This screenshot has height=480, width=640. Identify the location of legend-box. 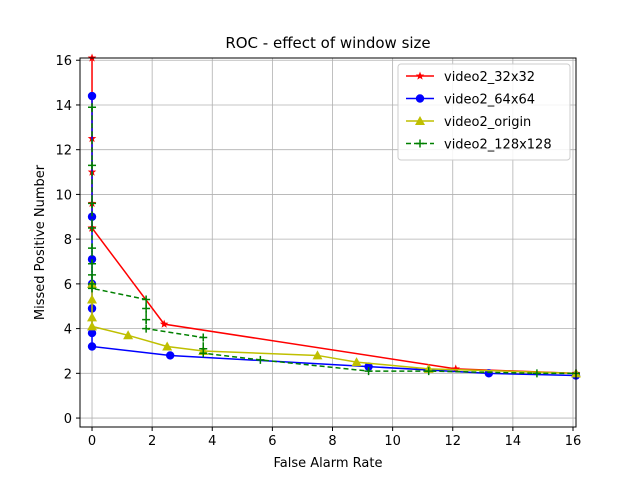
(484, 112).